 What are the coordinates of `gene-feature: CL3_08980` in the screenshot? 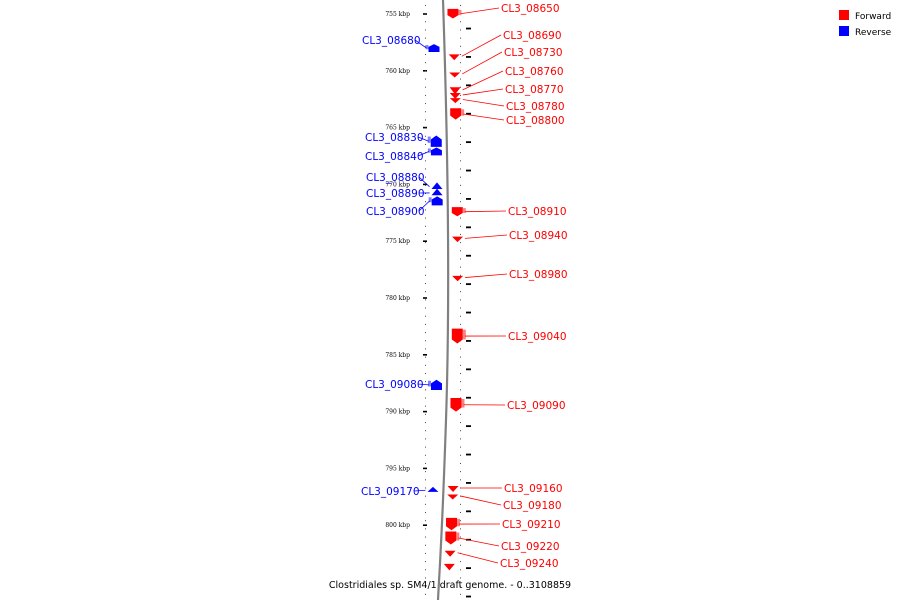 It's located at (510, 275).